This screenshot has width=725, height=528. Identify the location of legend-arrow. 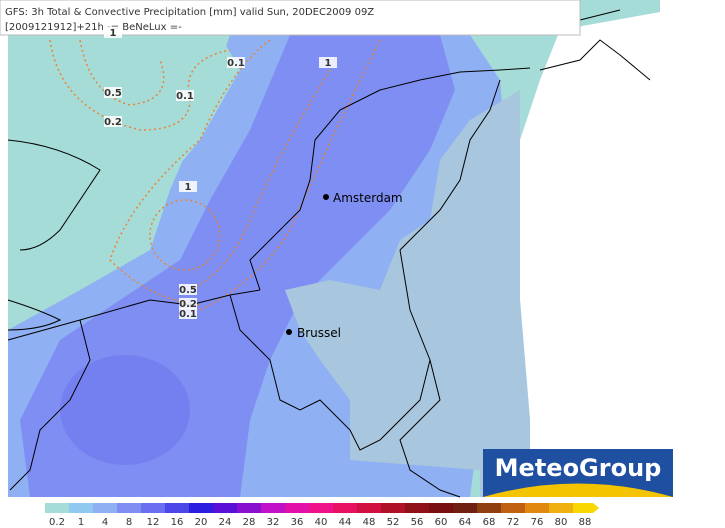
(586, 508).